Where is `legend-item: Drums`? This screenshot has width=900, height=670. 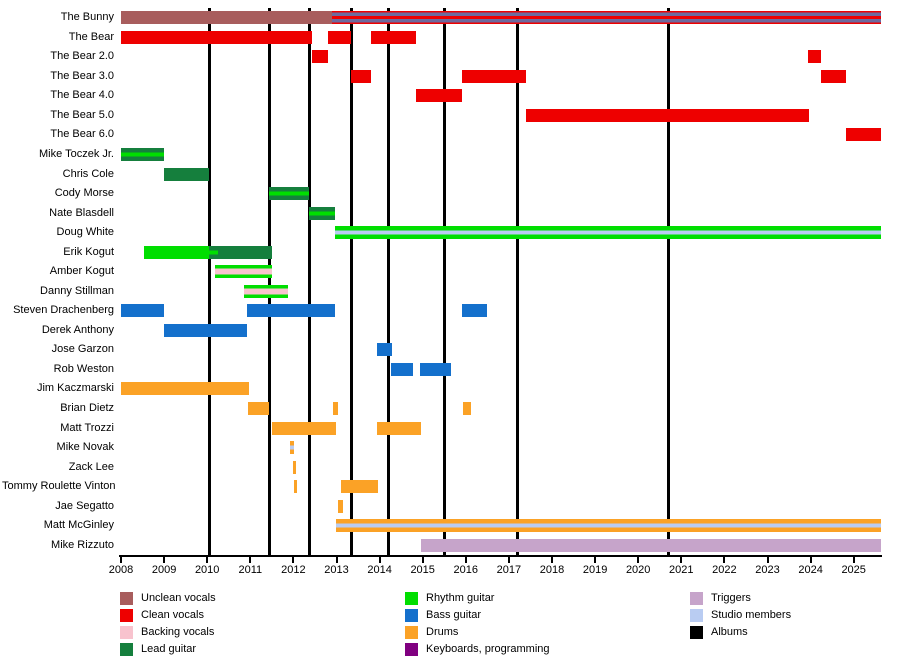
legend-item: Drums is located at coordinates (535, 633).